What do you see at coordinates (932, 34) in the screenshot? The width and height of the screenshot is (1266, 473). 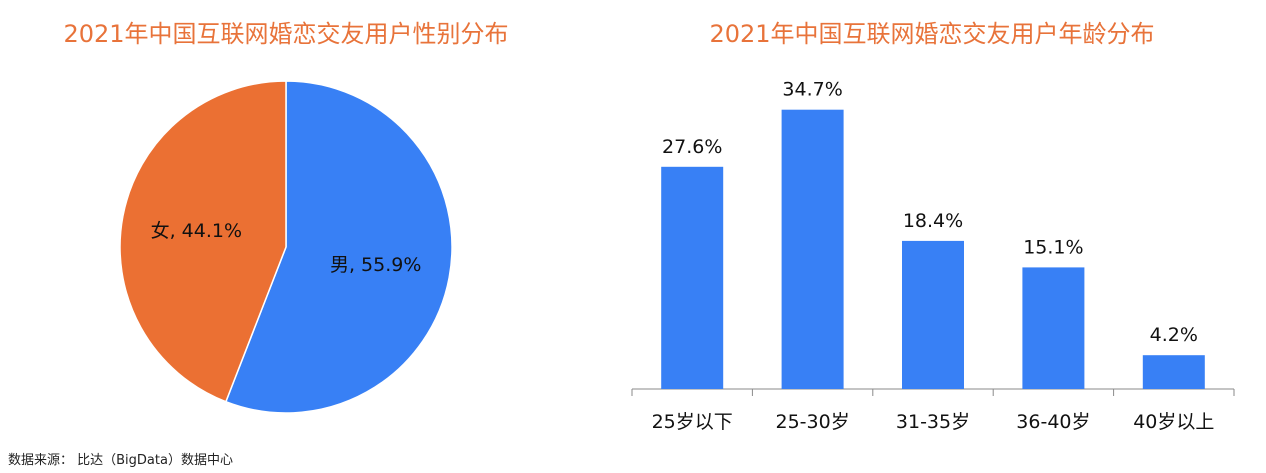 I see `bar-chart-title: 2021年中国互联网婚恋交友用户年龄分布` at bounding box center [932, 34].